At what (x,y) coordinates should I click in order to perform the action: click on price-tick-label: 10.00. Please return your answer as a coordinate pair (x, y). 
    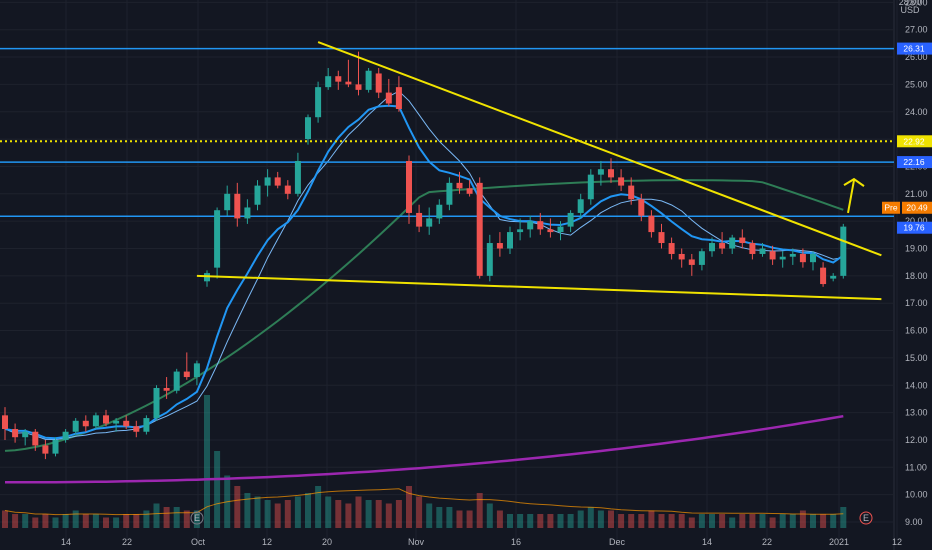
    Looking at the image, I should click on (916, 495).